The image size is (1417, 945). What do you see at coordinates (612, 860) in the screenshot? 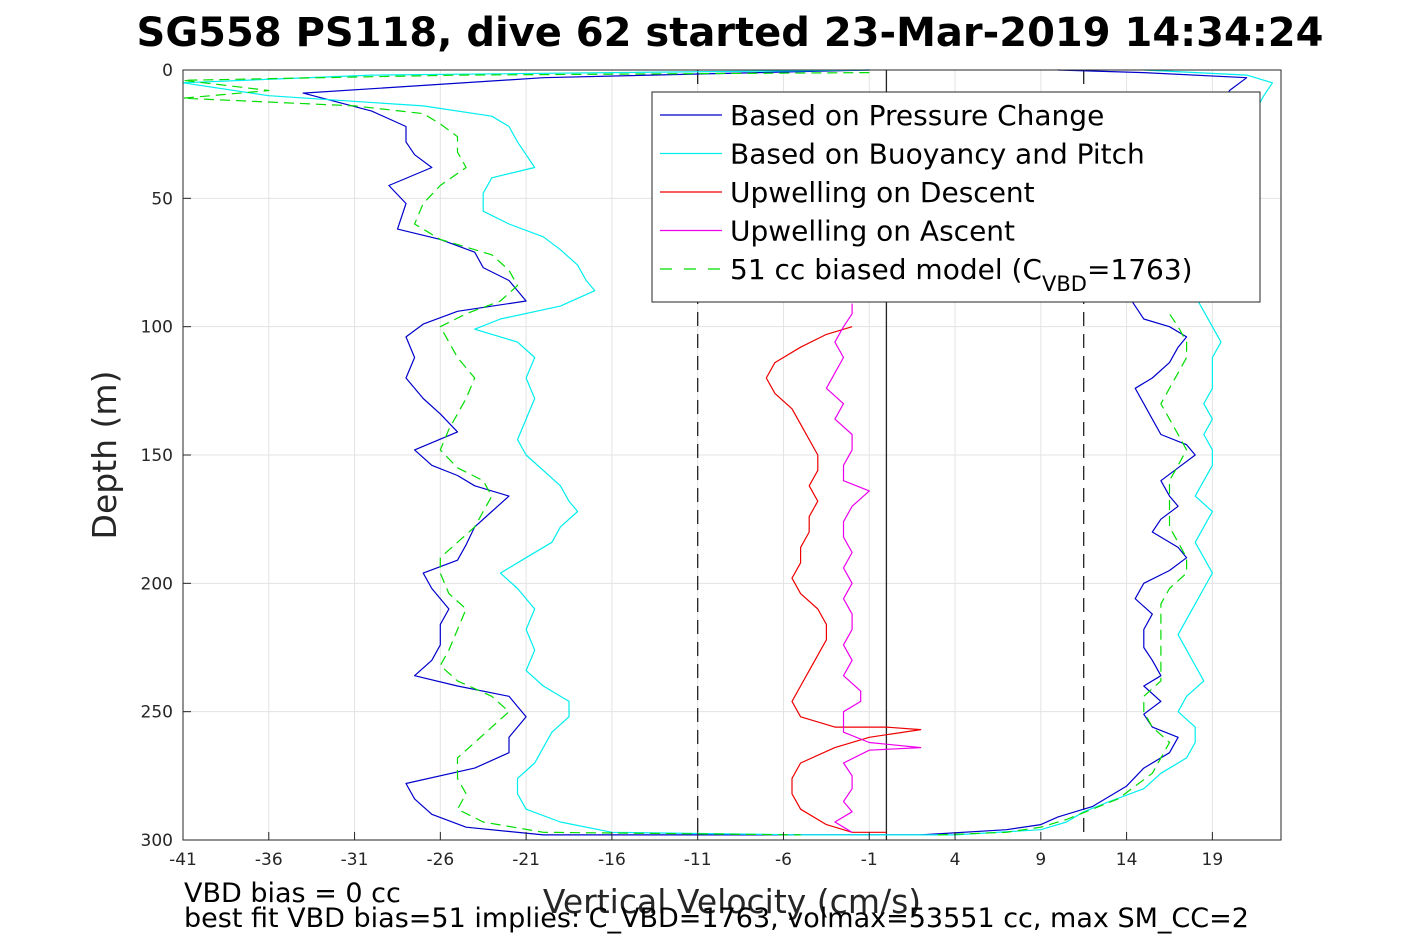
I see `x-tick-label: -16` at bounding box center [612, 860].